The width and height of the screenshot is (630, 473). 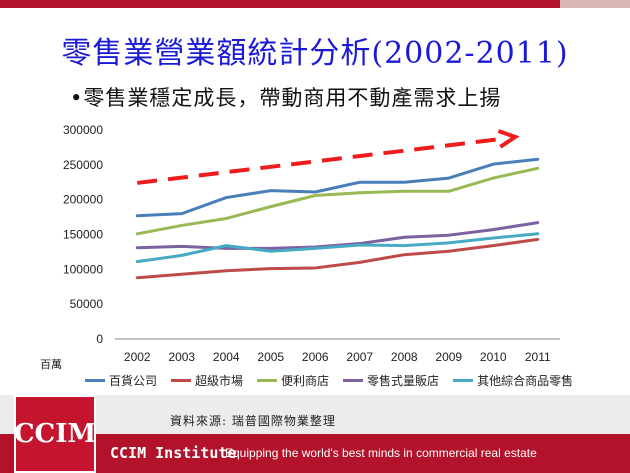 I want to click on ccim-logo: CCIM, so click(x=55, y=434).